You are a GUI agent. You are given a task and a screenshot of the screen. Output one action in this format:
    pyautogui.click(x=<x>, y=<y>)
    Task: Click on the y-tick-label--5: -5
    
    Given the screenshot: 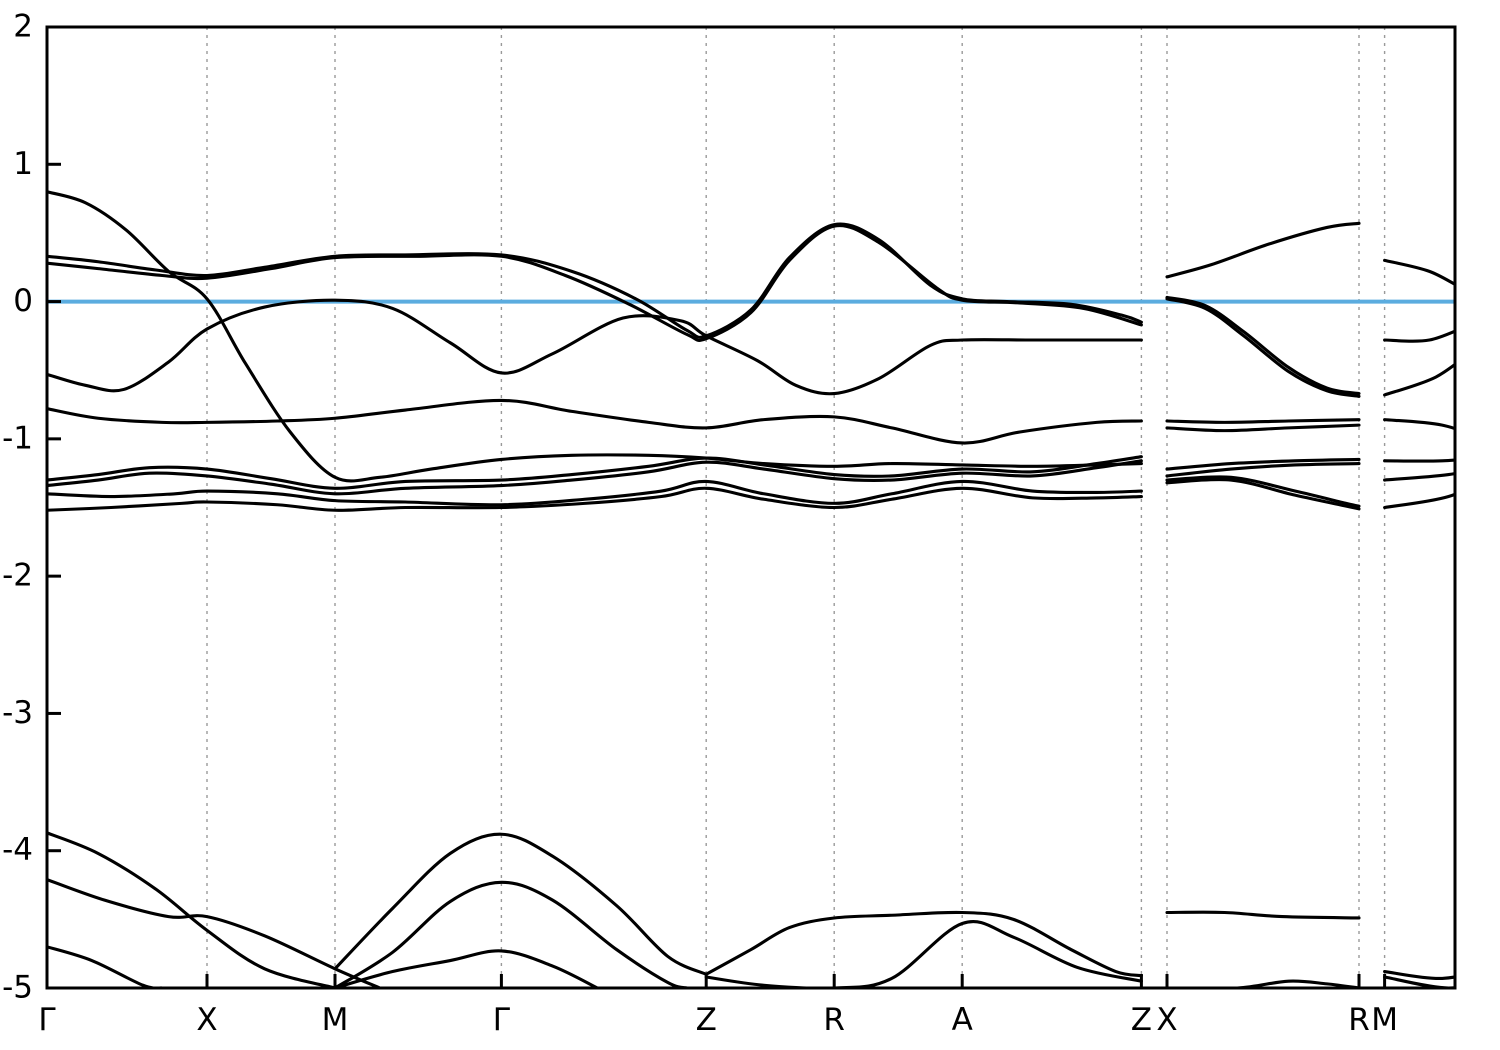 What is the action you would take?
    pyautogui.click(x=17, y=988)
    